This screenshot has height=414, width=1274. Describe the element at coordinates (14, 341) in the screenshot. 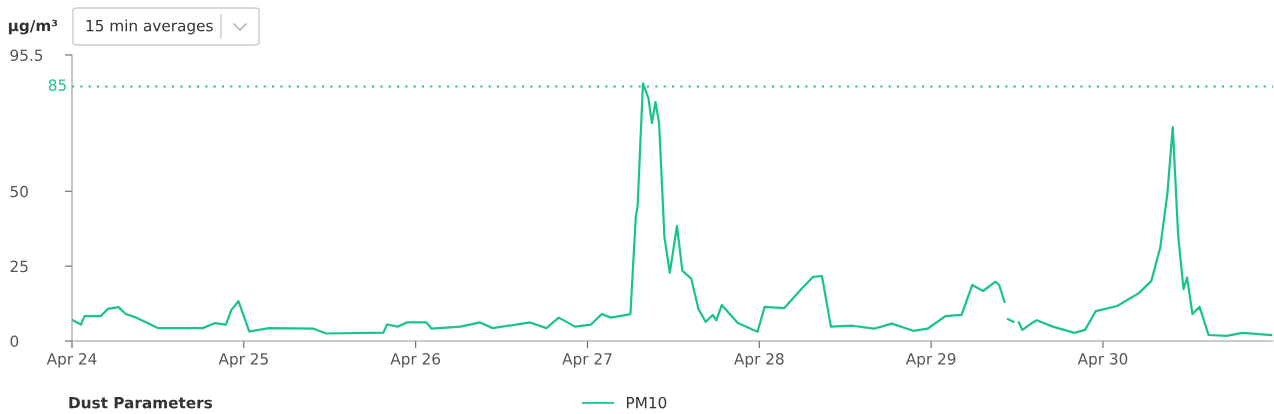

I see `y-tick-label: 0` at that location.